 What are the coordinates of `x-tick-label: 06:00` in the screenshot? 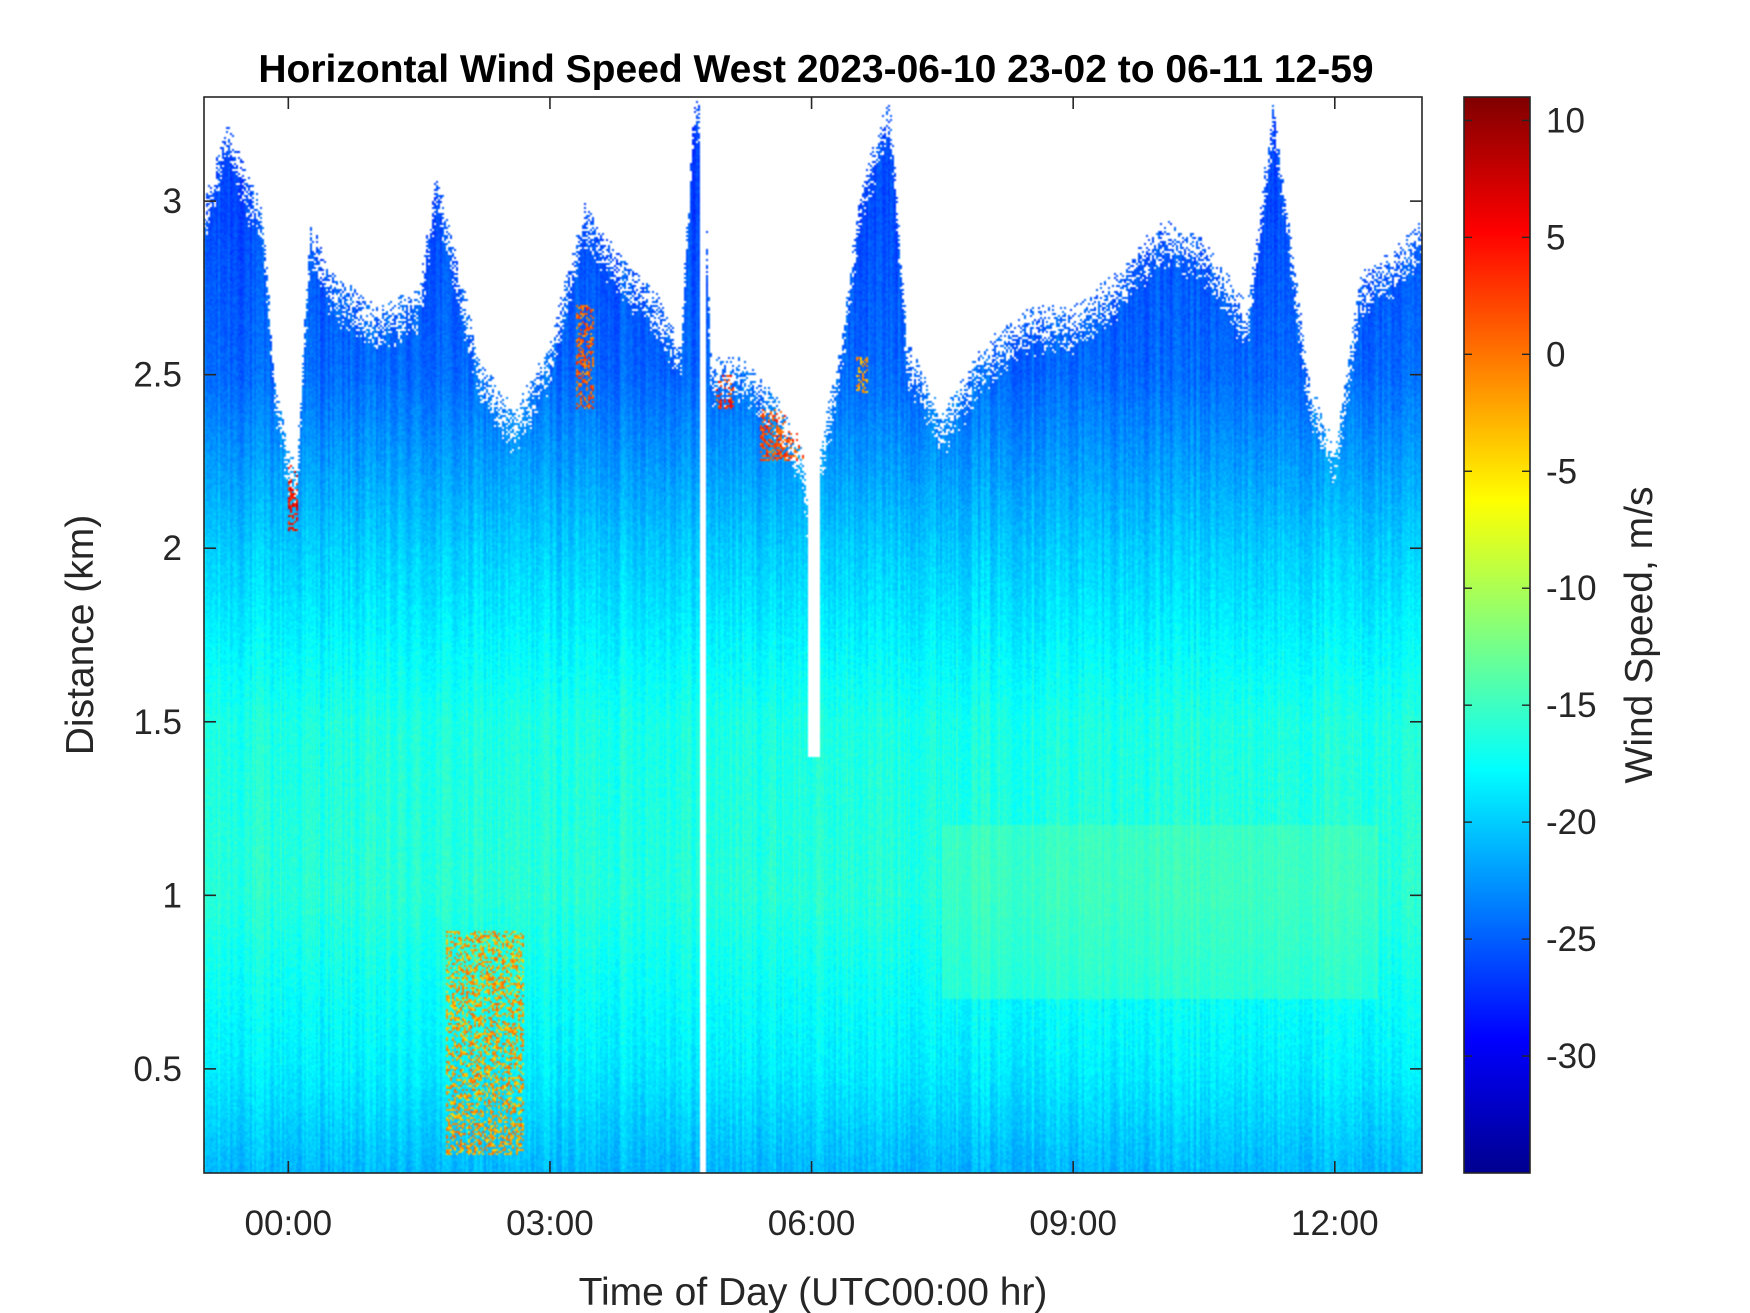 It's located at (812, 1223).